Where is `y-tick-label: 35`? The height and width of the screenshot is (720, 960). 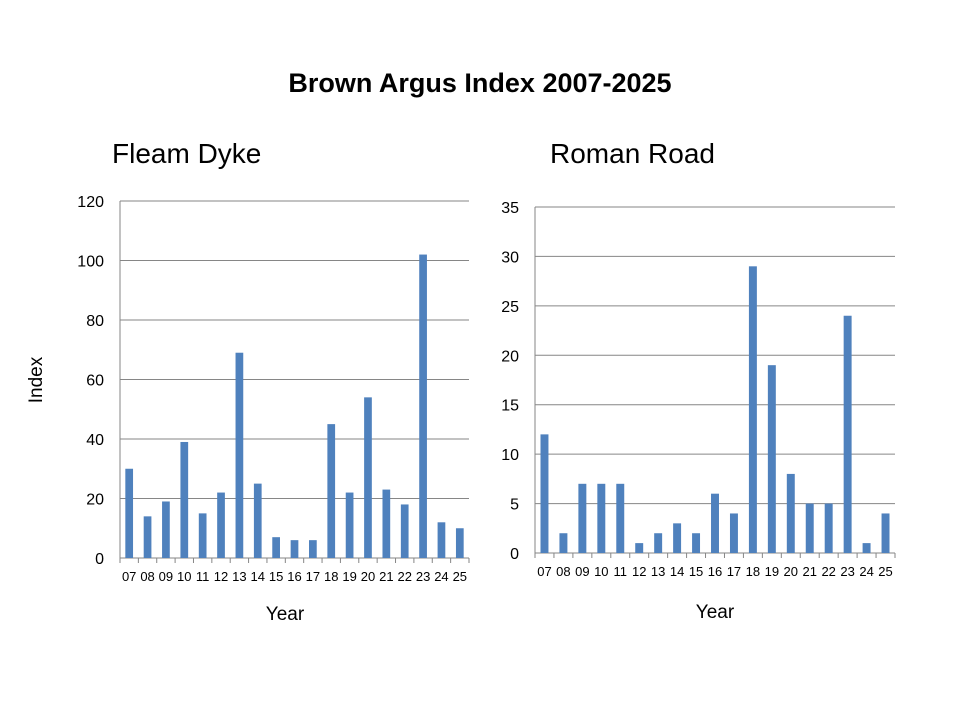
y-tick-label: 35 is located at coordinates (510, 208).